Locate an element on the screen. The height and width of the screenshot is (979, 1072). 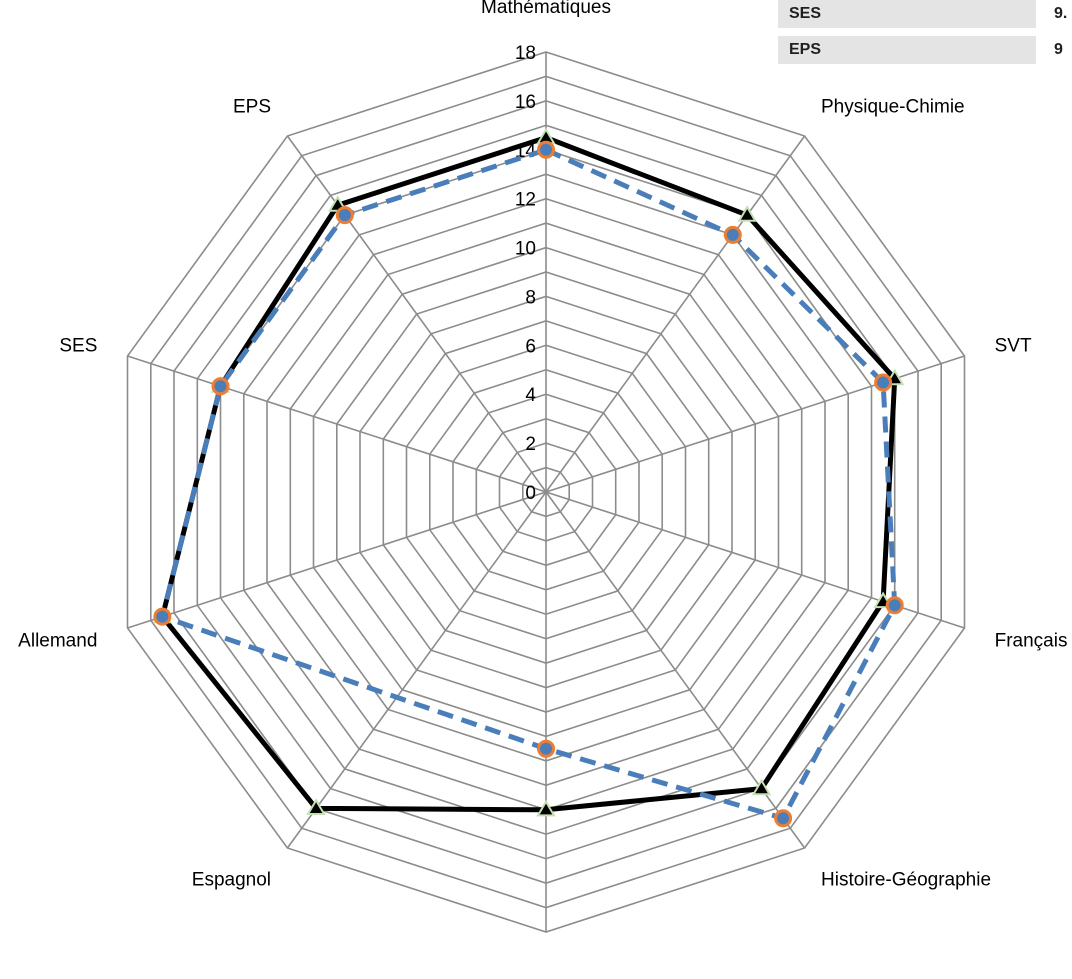
table-row: SES 9. is located at coordinates (925, 15).